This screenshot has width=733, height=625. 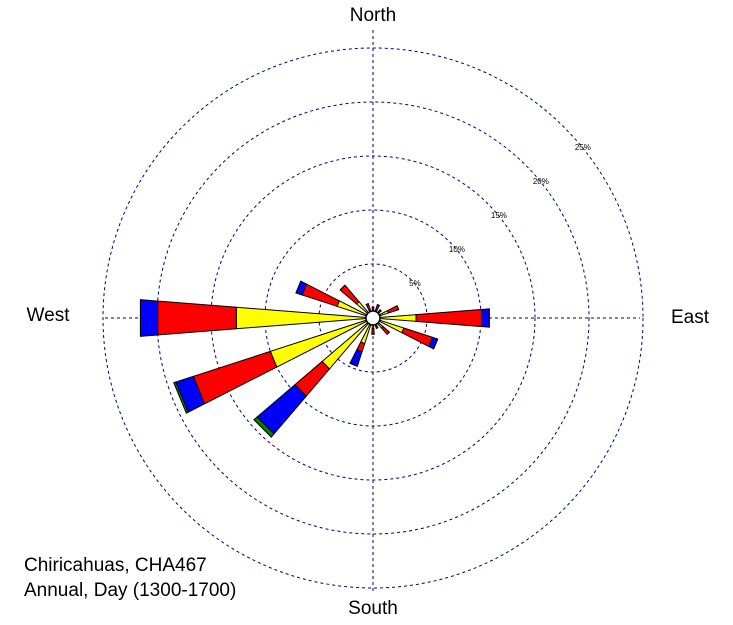 What do you see at coordinates (130, 590) in the screenshot?
I see `annotation: Annual, Day (1300-1700)` at bounding box center [130, 590].